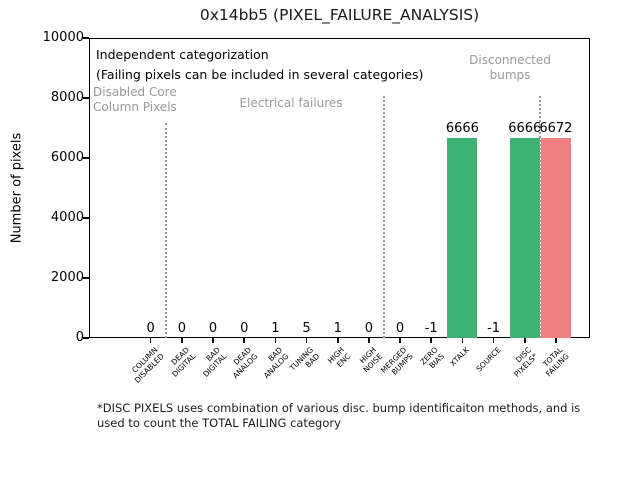  I want to click on y-tick-label: 0, so click(79, 337).